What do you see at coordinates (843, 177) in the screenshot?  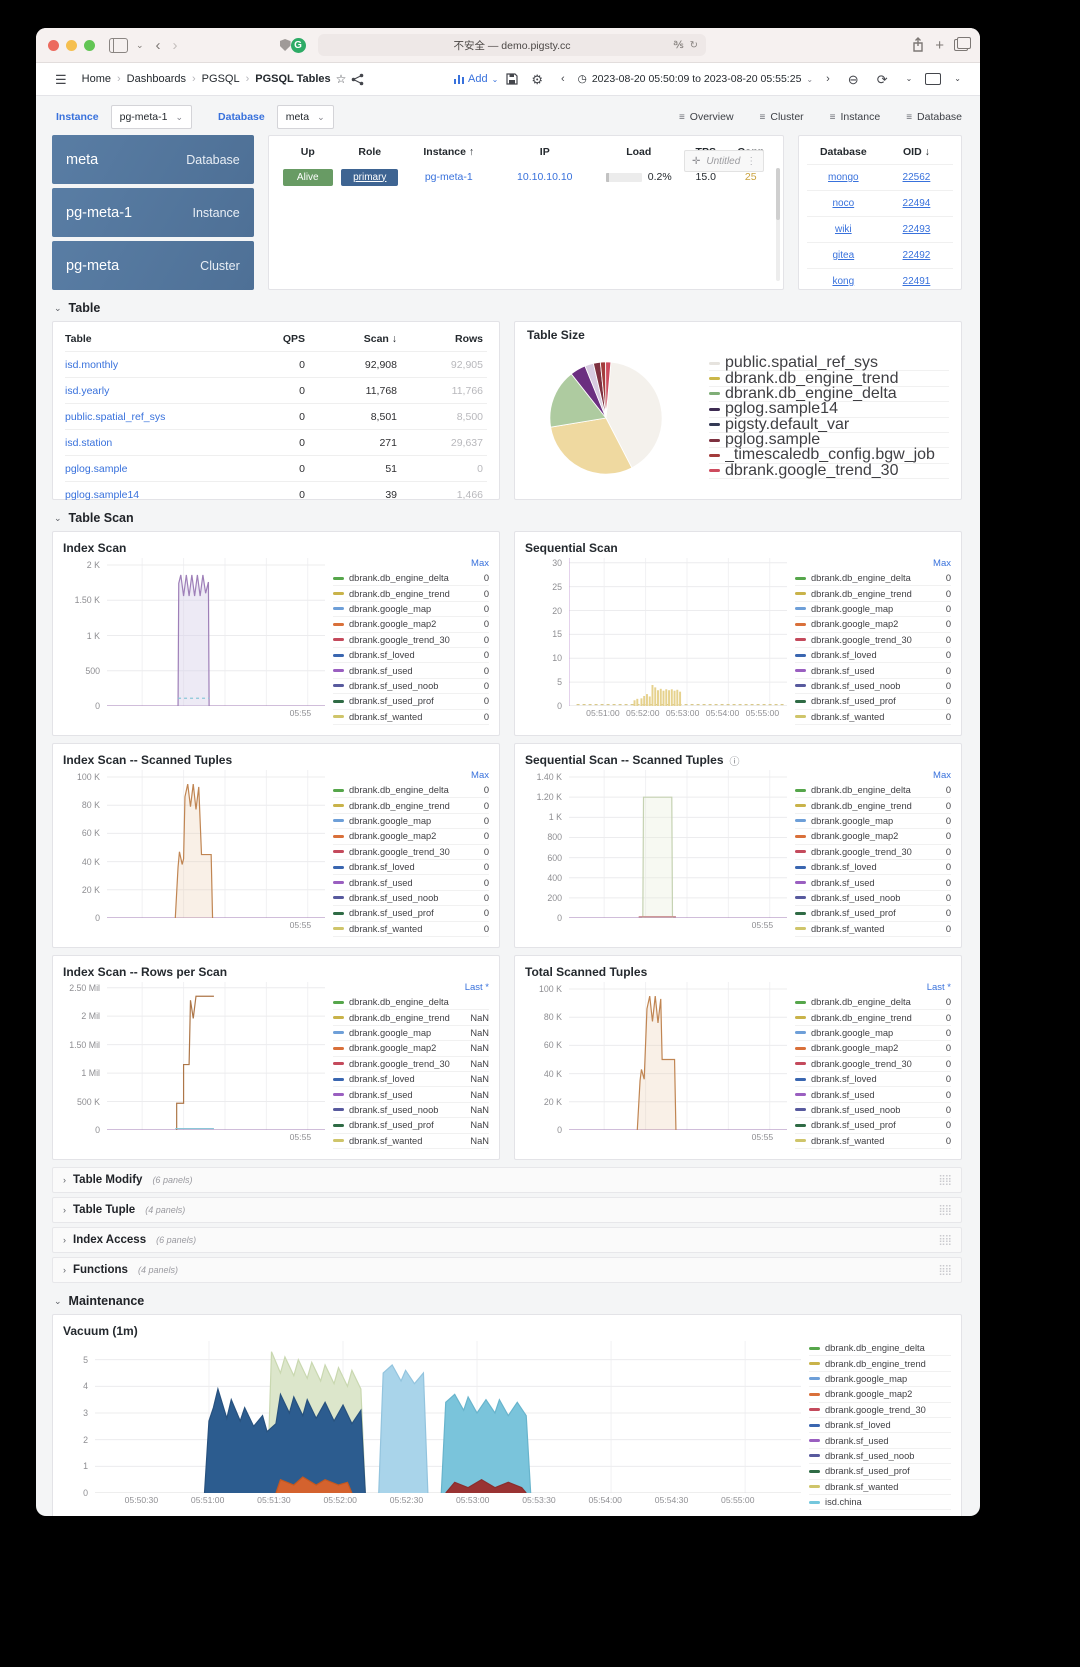 I see `database-link: mongo` at bounding box center [843, 177].